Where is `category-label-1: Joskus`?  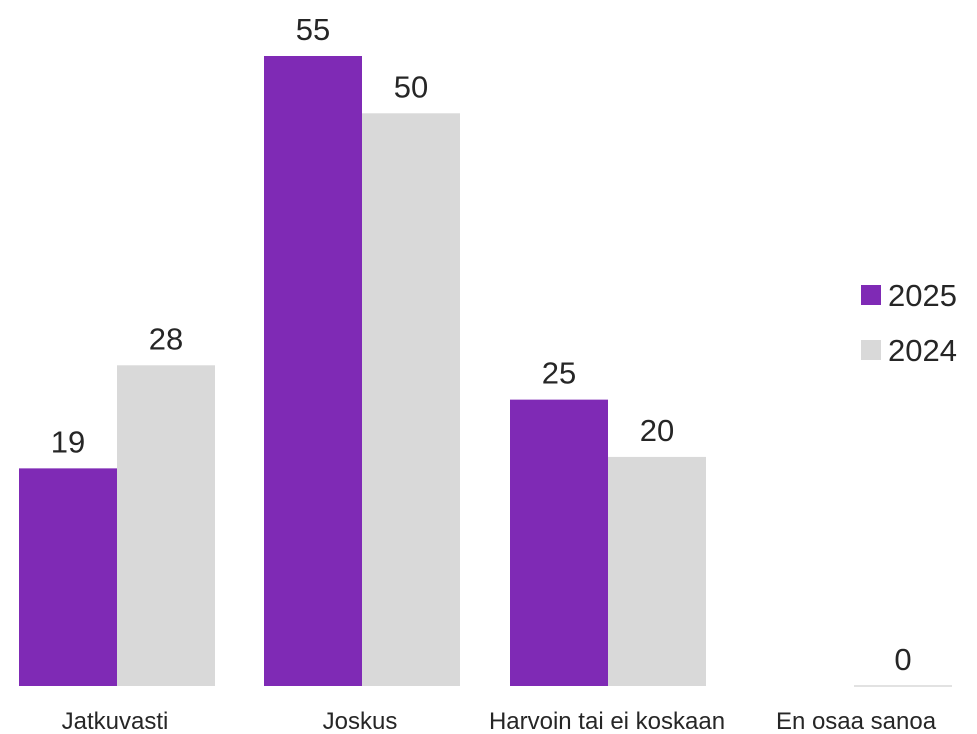
category-label-1: Joskus is located at coordinates (360, 721).